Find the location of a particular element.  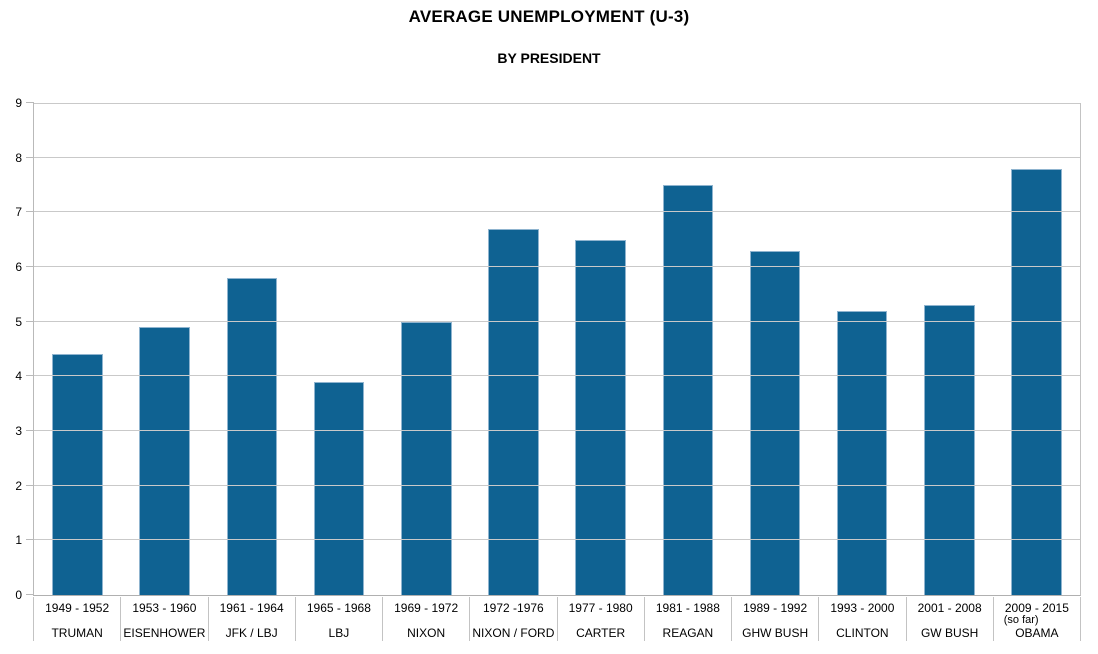

y-axis-label: 7 is located at coordinates (18, 212).